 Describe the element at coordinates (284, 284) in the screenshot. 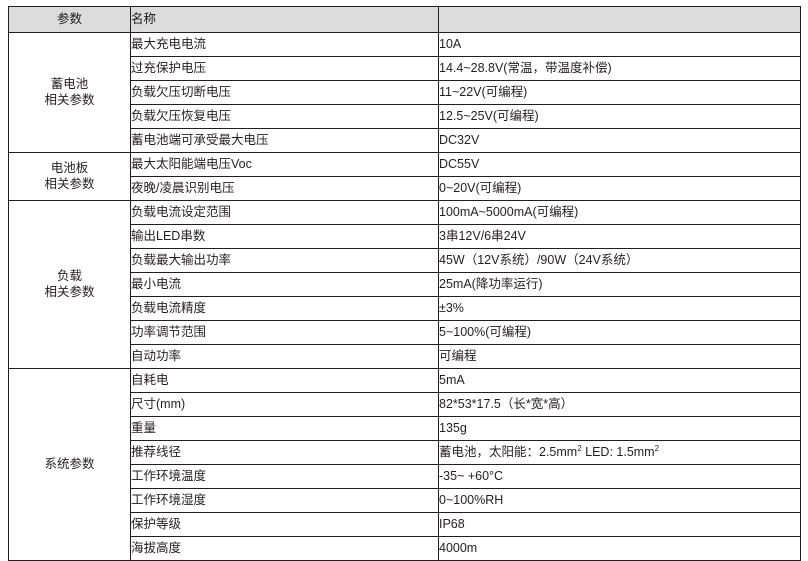

I see `parameter-name-cell: 最小电流` at that location.